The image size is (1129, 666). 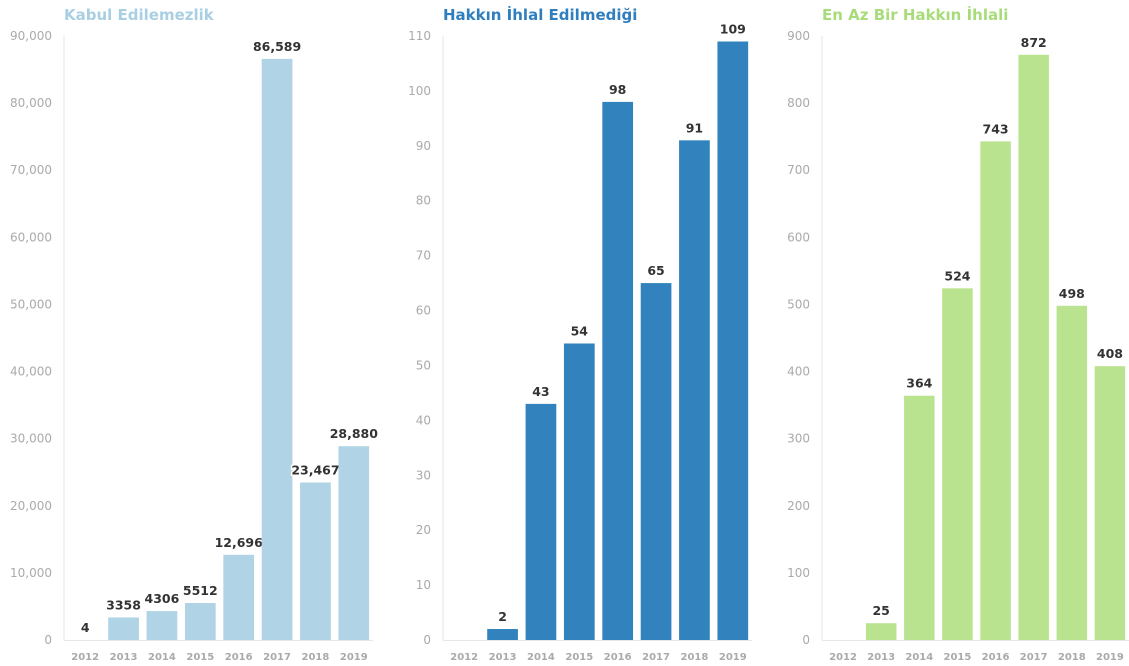 What do you see at coordinates (277, 46) in the screenshot?
I see `data-label-2017: 86,589` at bounding box center [277, 46].